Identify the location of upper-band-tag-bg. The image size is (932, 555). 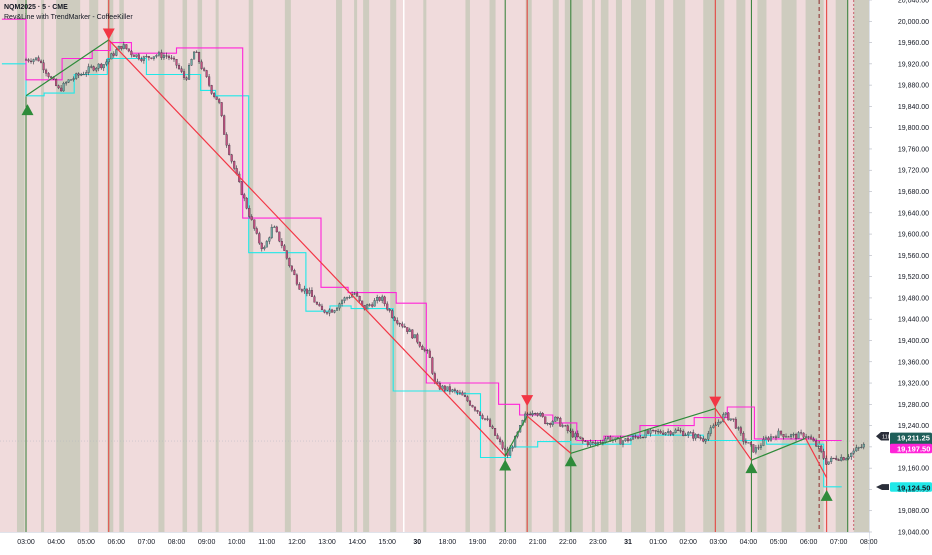
(911, 448).